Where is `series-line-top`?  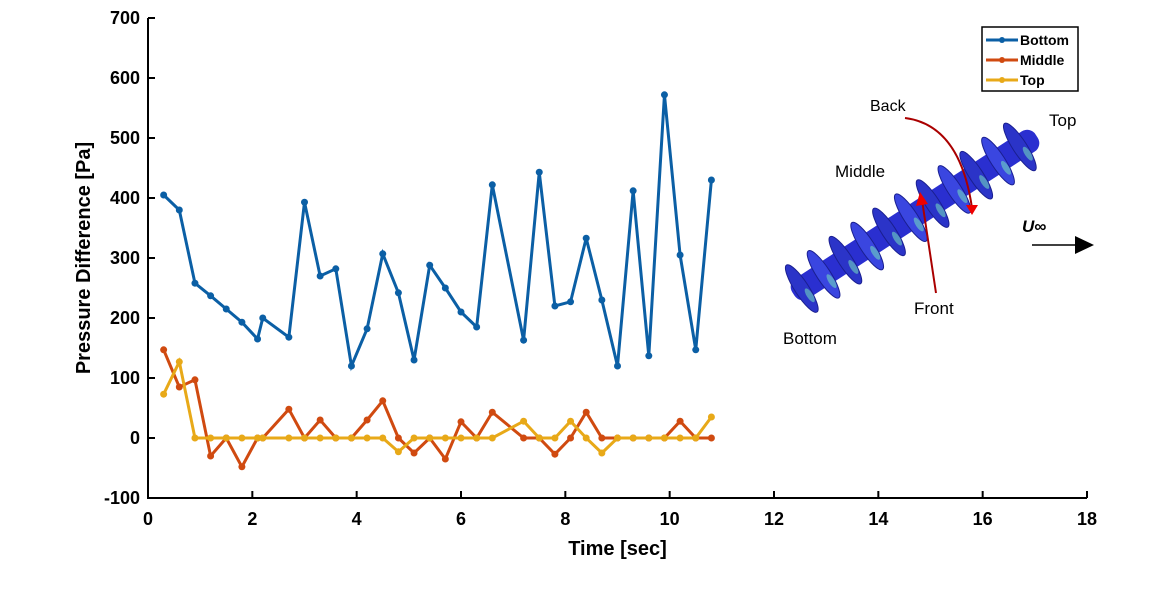 series-line-top is located at coordinates (437, 406).